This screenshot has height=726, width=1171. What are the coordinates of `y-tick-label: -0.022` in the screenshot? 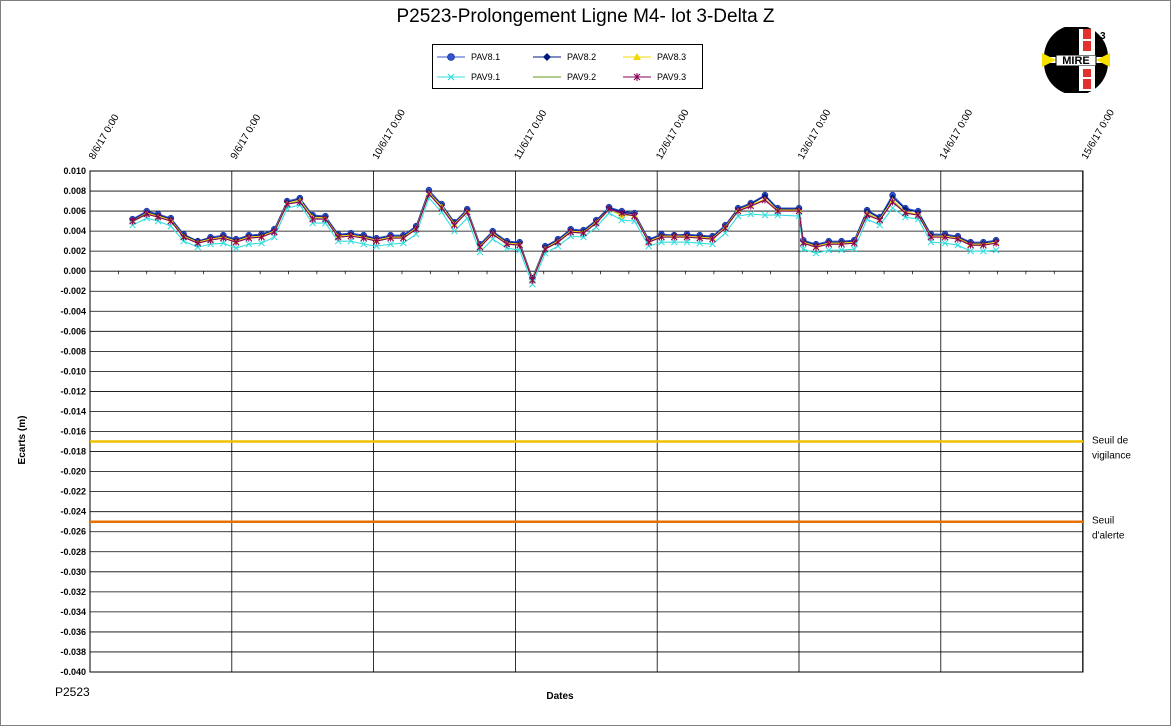 It's located at (73, 492).